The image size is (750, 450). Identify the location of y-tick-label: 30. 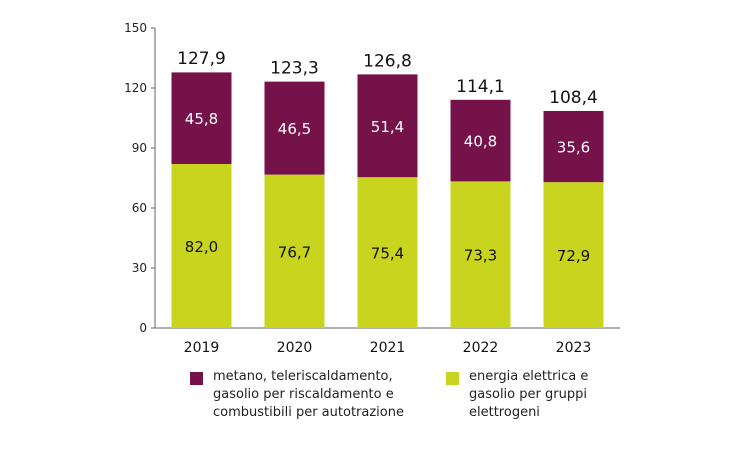
(139, 268).